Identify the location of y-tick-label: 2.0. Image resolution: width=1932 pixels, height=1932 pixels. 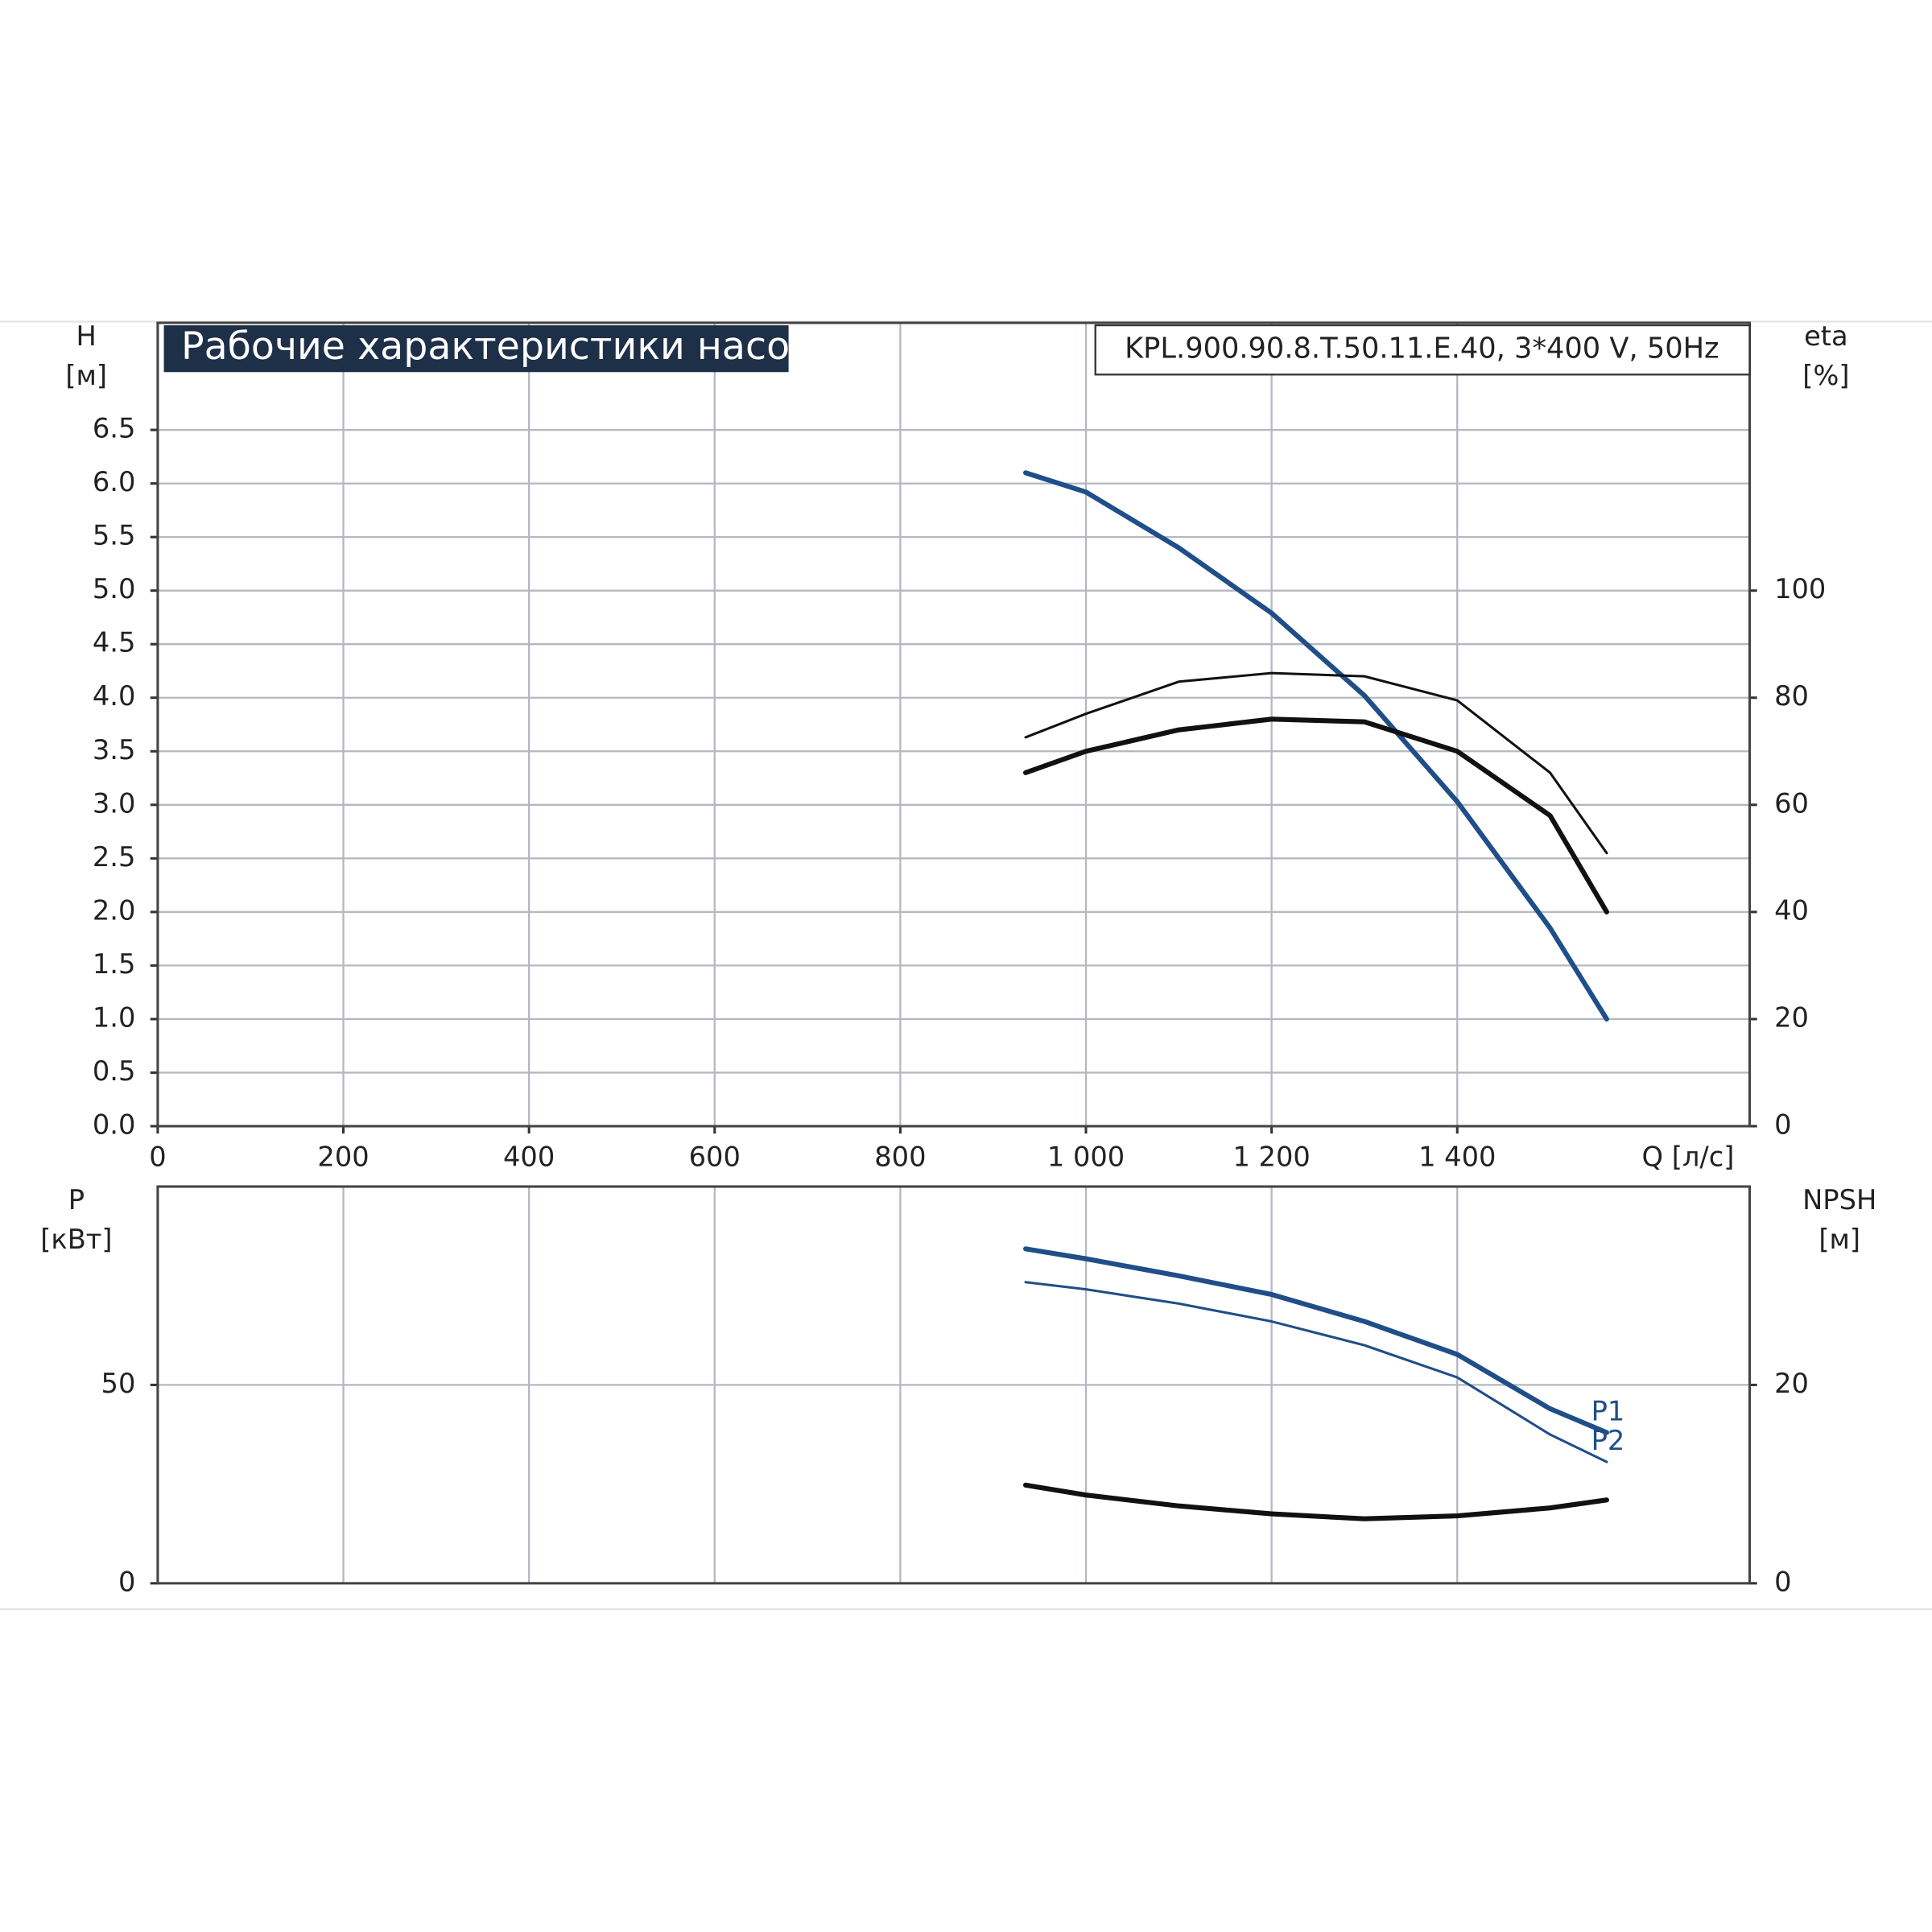
(114, 910).